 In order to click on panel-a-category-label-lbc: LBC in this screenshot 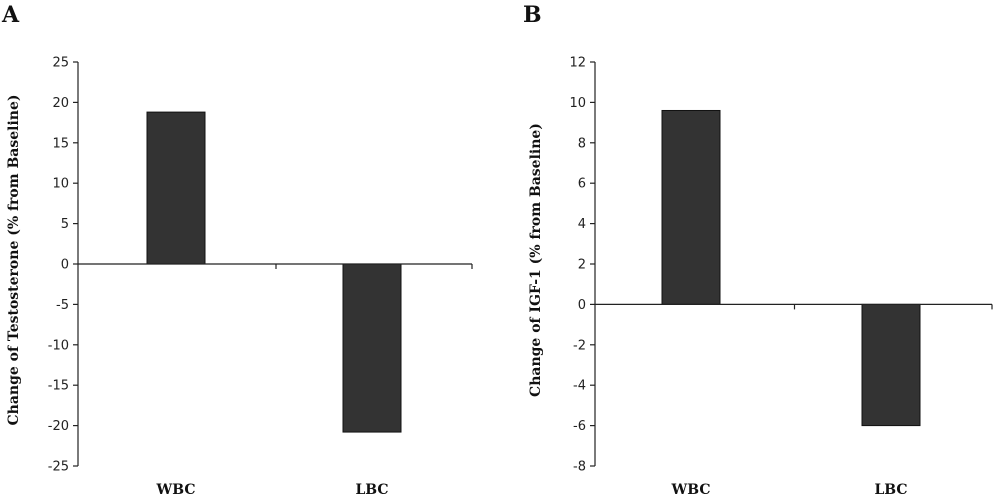, I will do `click(371, 490)`.